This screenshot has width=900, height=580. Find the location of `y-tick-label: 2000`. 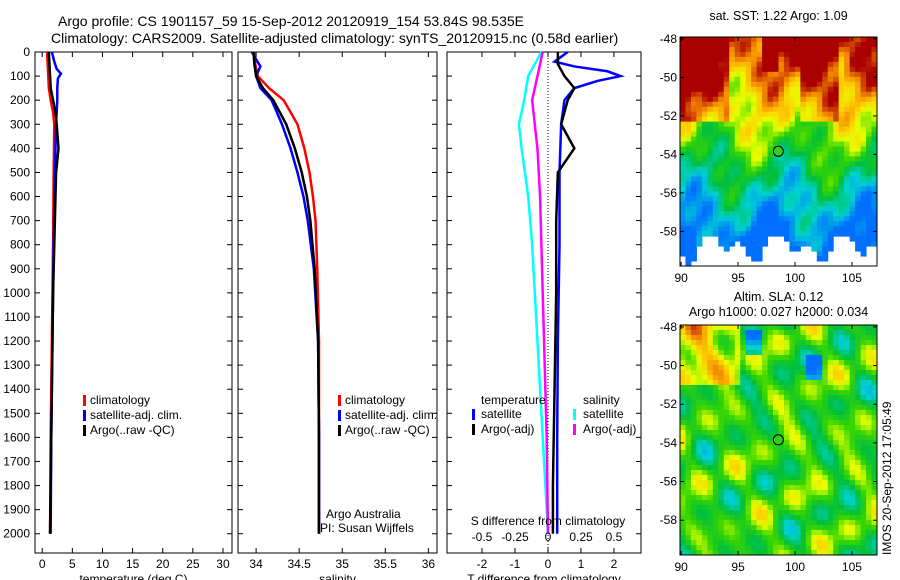

y-tick-label: 2000 is located at coordinates (16, 534).